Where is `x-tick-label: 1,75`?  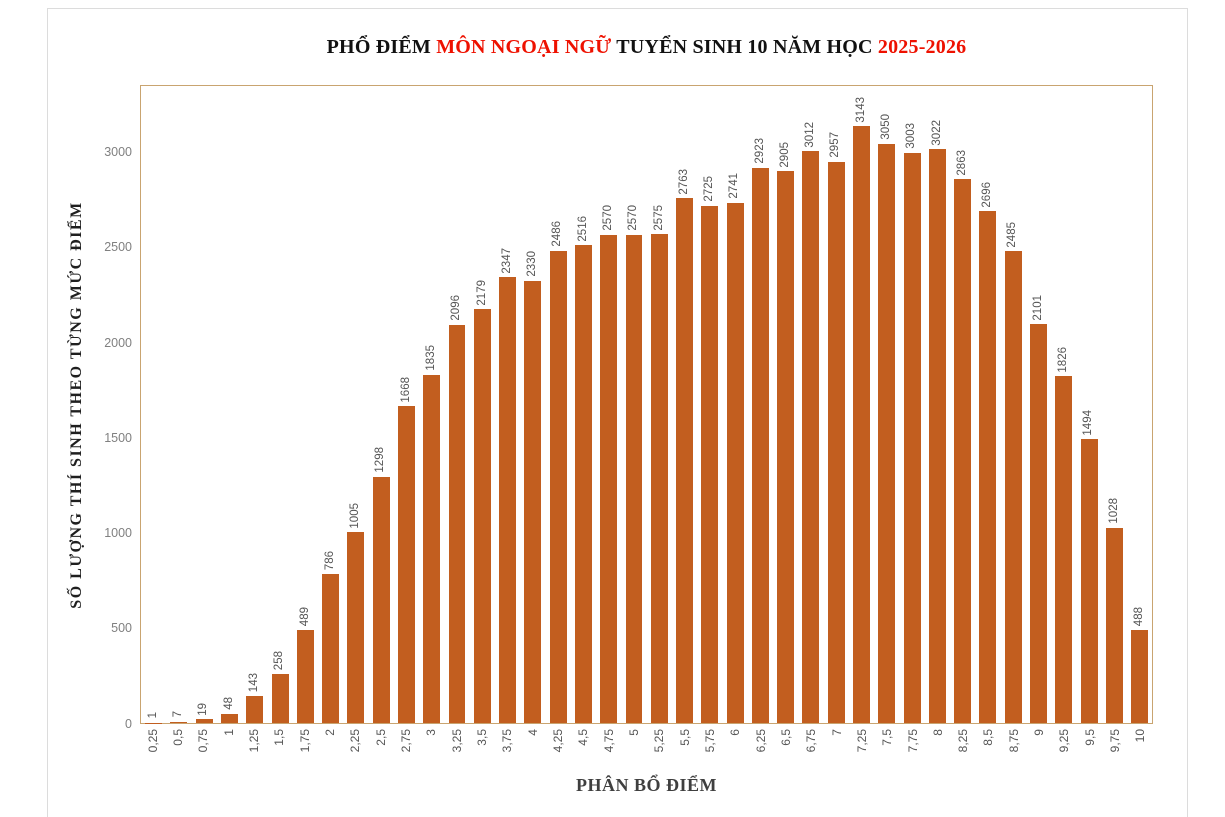 x-tick-label: 1,75 is located at coordinates (304, 741).